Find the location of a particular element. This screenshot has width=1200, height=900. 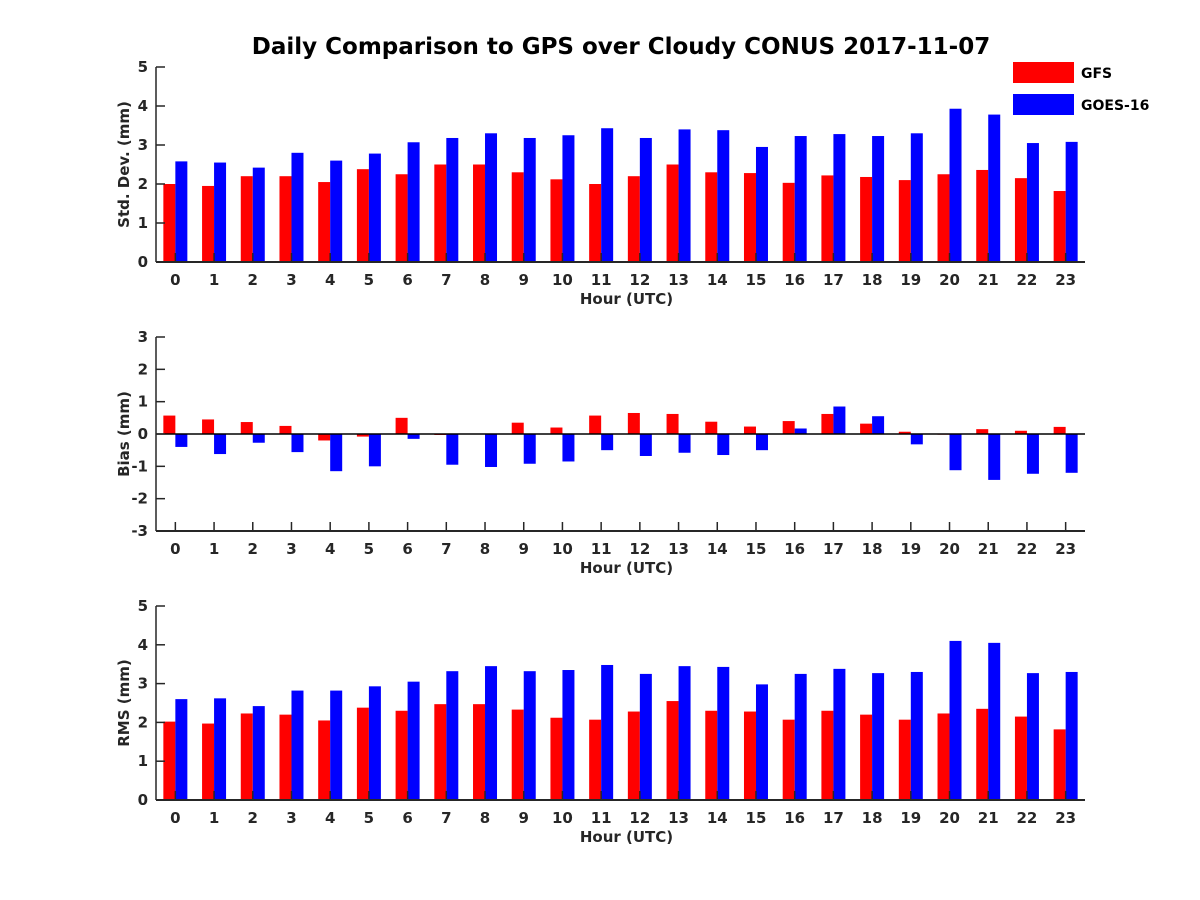

y-tick-label: 1 is located at coordinates (143, 223).